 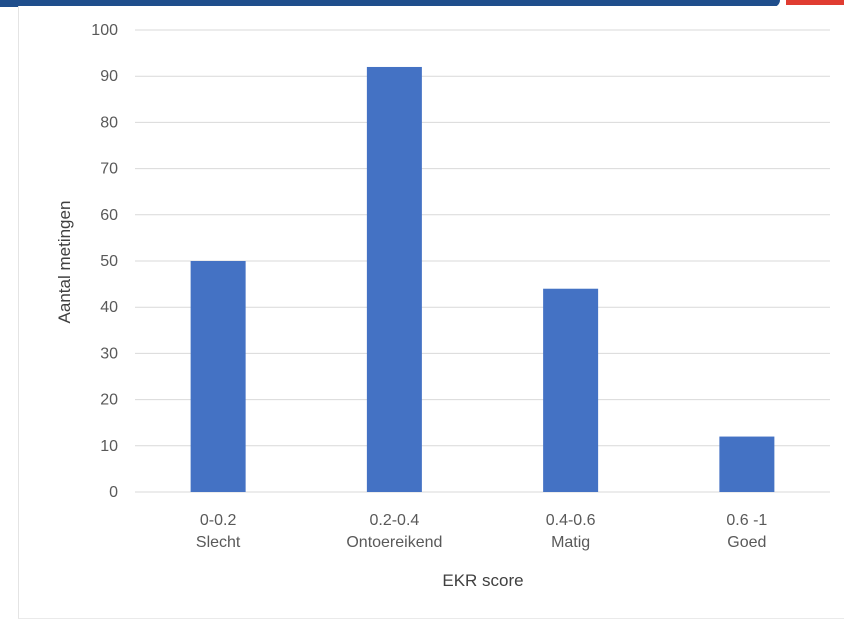 I want to click on y-tick-label: 50, so click(x=109, y=261).